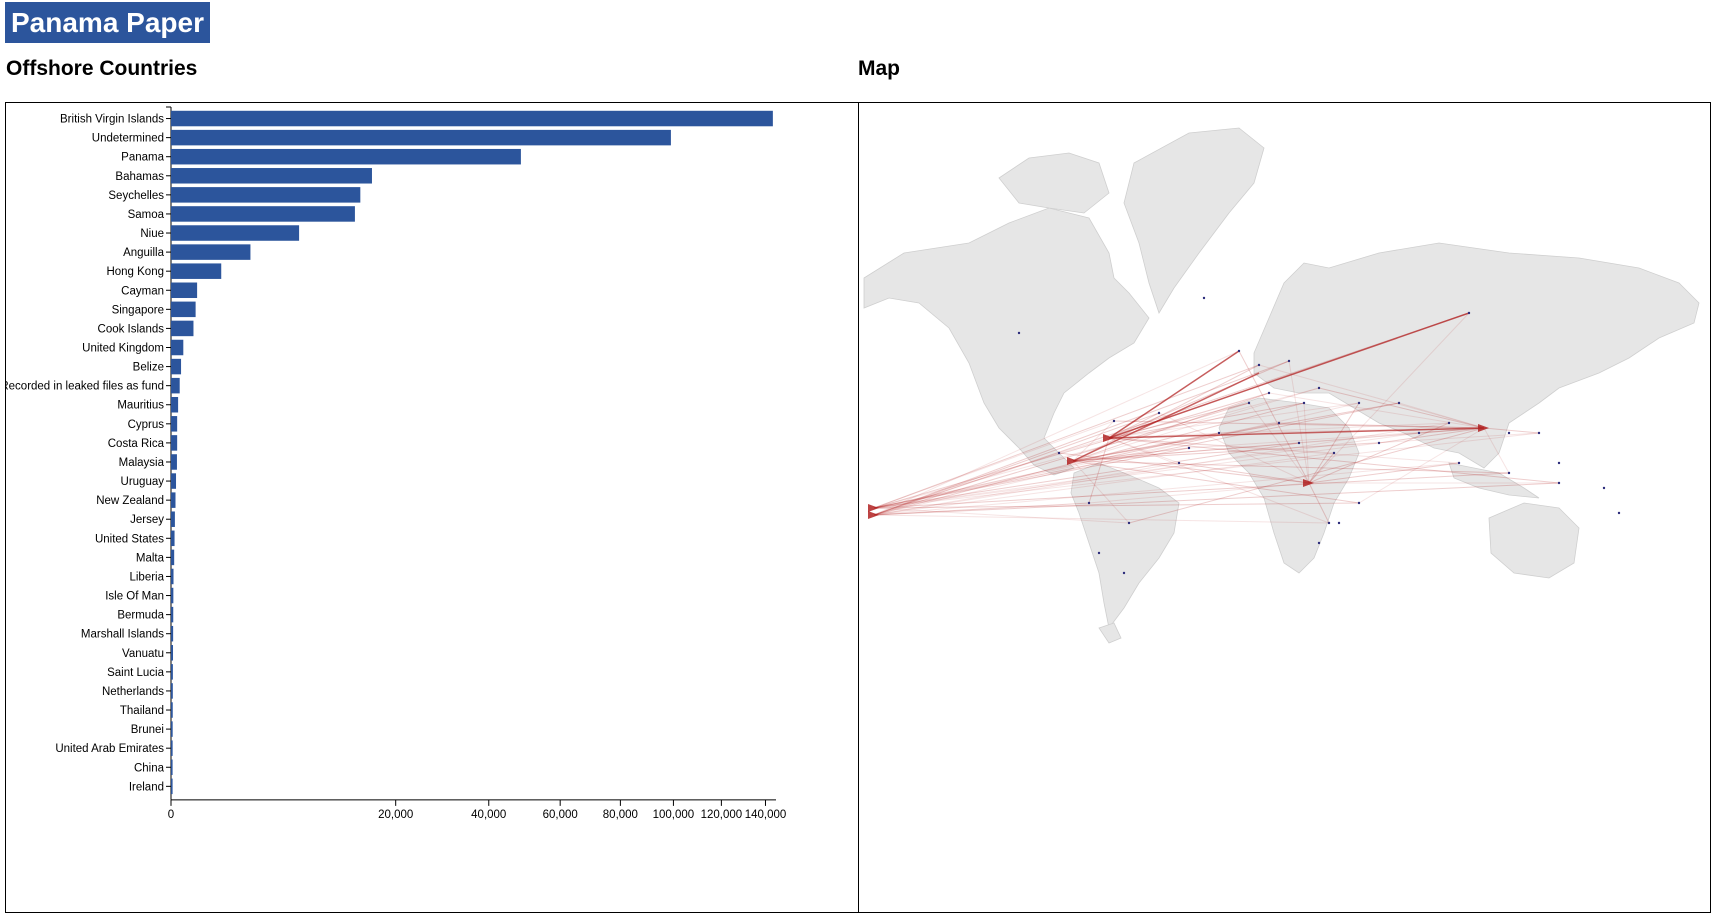  What do you see at coordinates (1308, 483) in the screenshot?
I see `flow-arrowhead` at bounding box center [1308, 483].